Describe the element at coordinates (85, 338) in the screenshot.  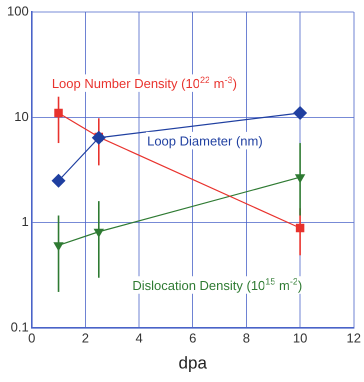
I see `x-tick-label: 2` at that location.